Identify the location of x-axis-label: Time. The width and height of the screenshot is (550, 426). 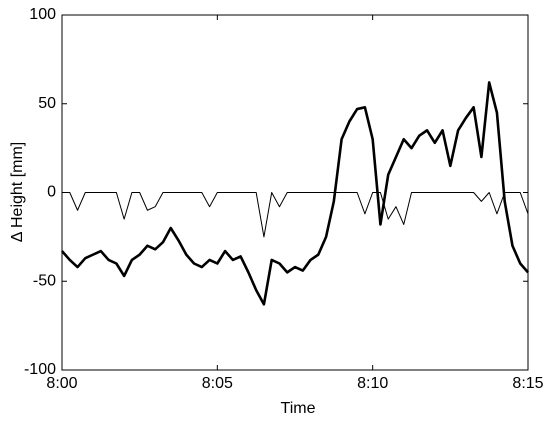
(298, 408).